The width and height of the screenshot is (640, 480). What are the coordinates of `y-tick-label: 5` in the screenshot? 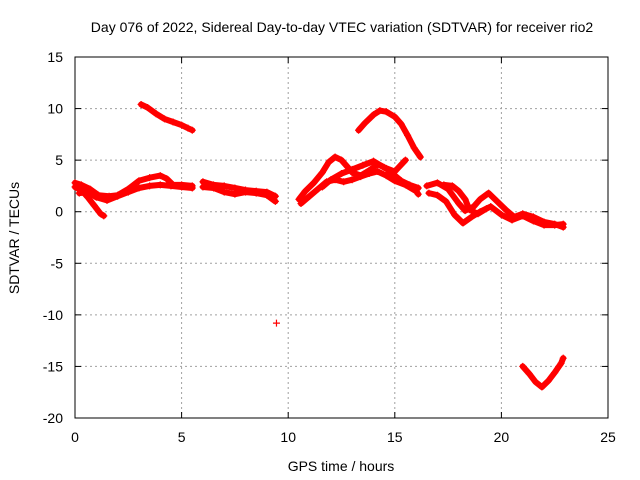 It's located at (59, 160).